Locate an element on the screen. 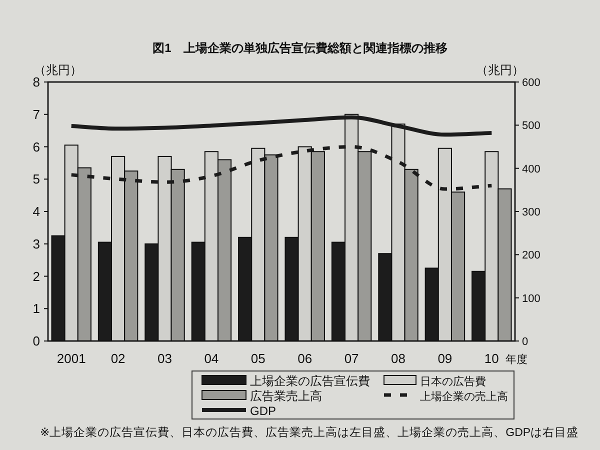  y2tick: 100 is located at coordinates (531, 298).